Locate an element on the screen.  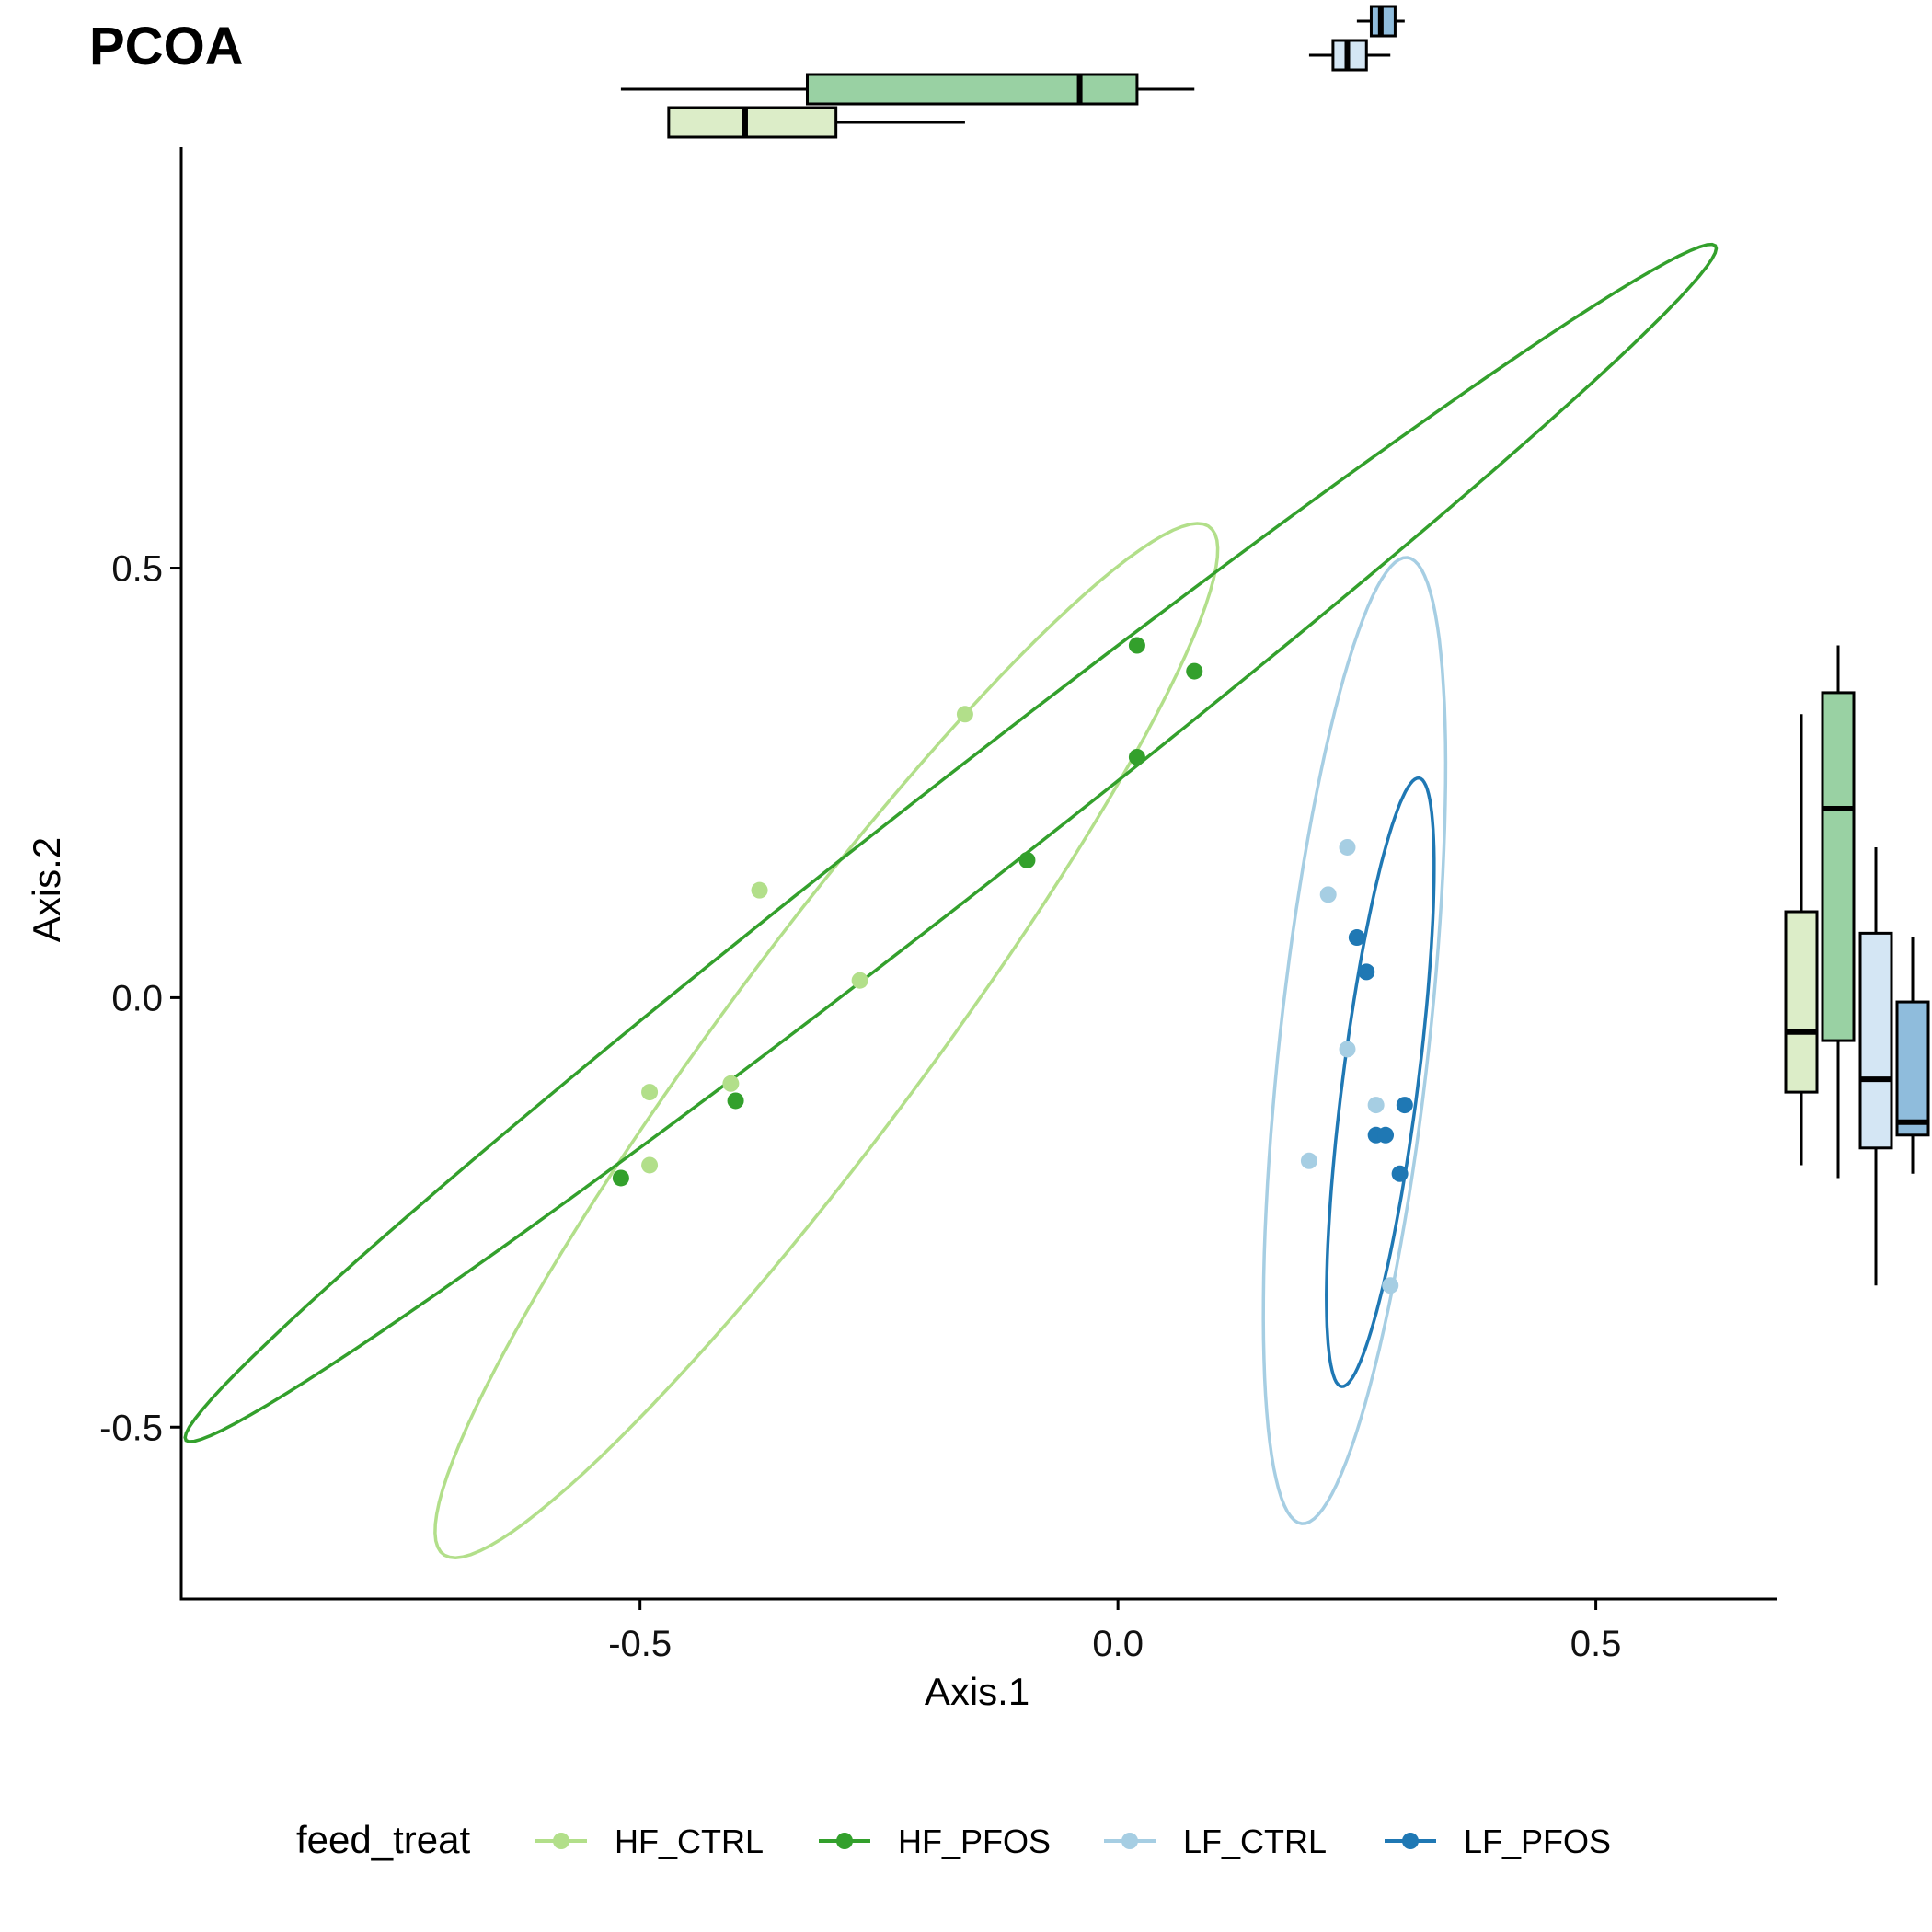
legend-item-hf-pfos: HF_PFOS is located at coordinates (935, 1841).